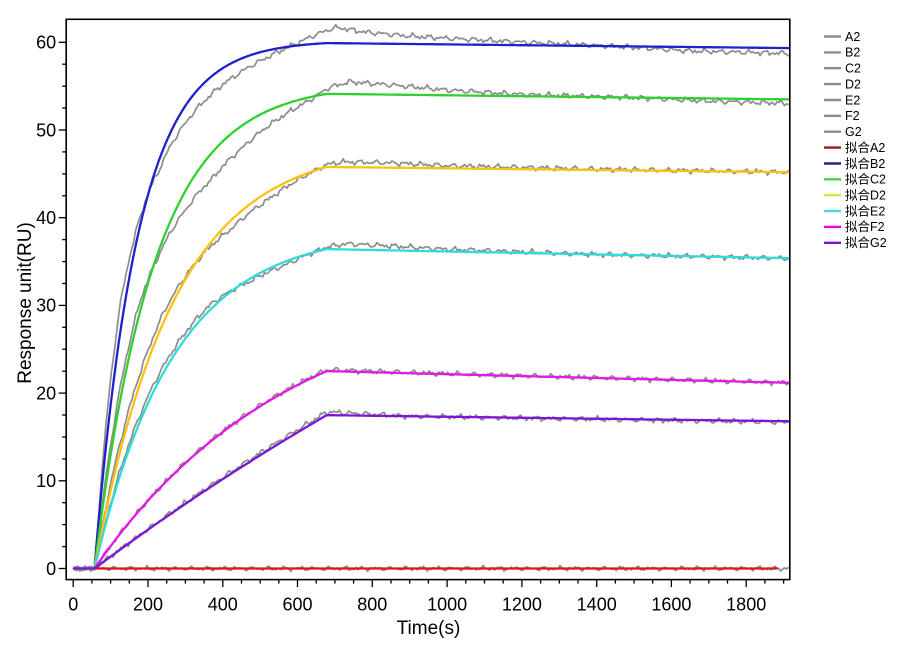 The width and height of the screenshot is (900, 655). I want to click on svg-text: 1000, so click(447, 605).